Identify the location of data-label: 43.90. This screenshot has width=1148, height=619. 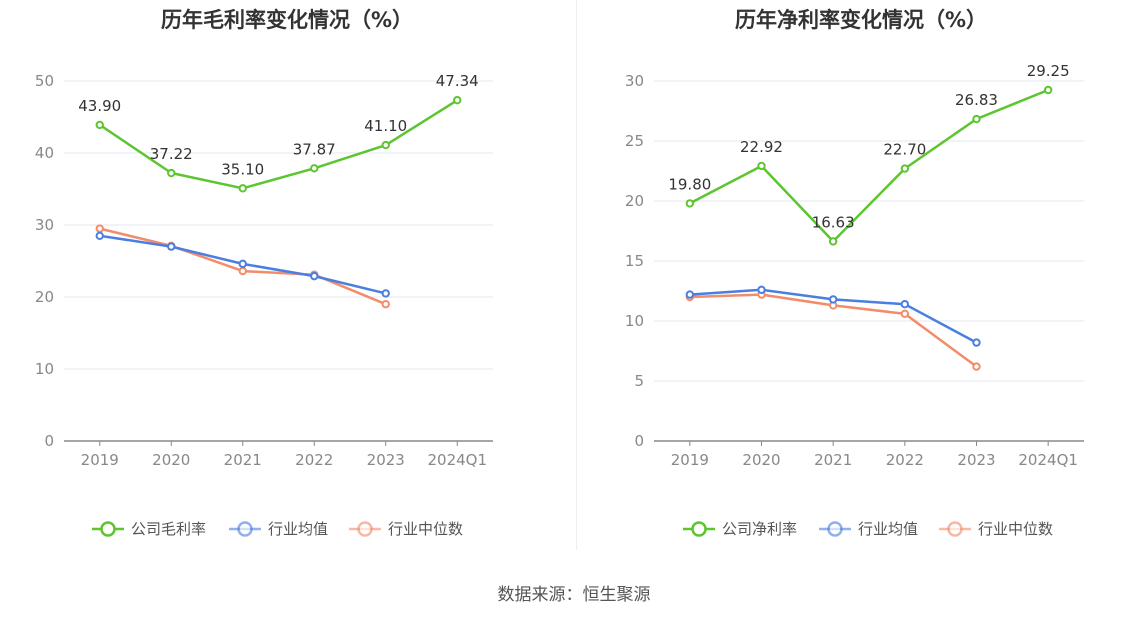
(99, 106).